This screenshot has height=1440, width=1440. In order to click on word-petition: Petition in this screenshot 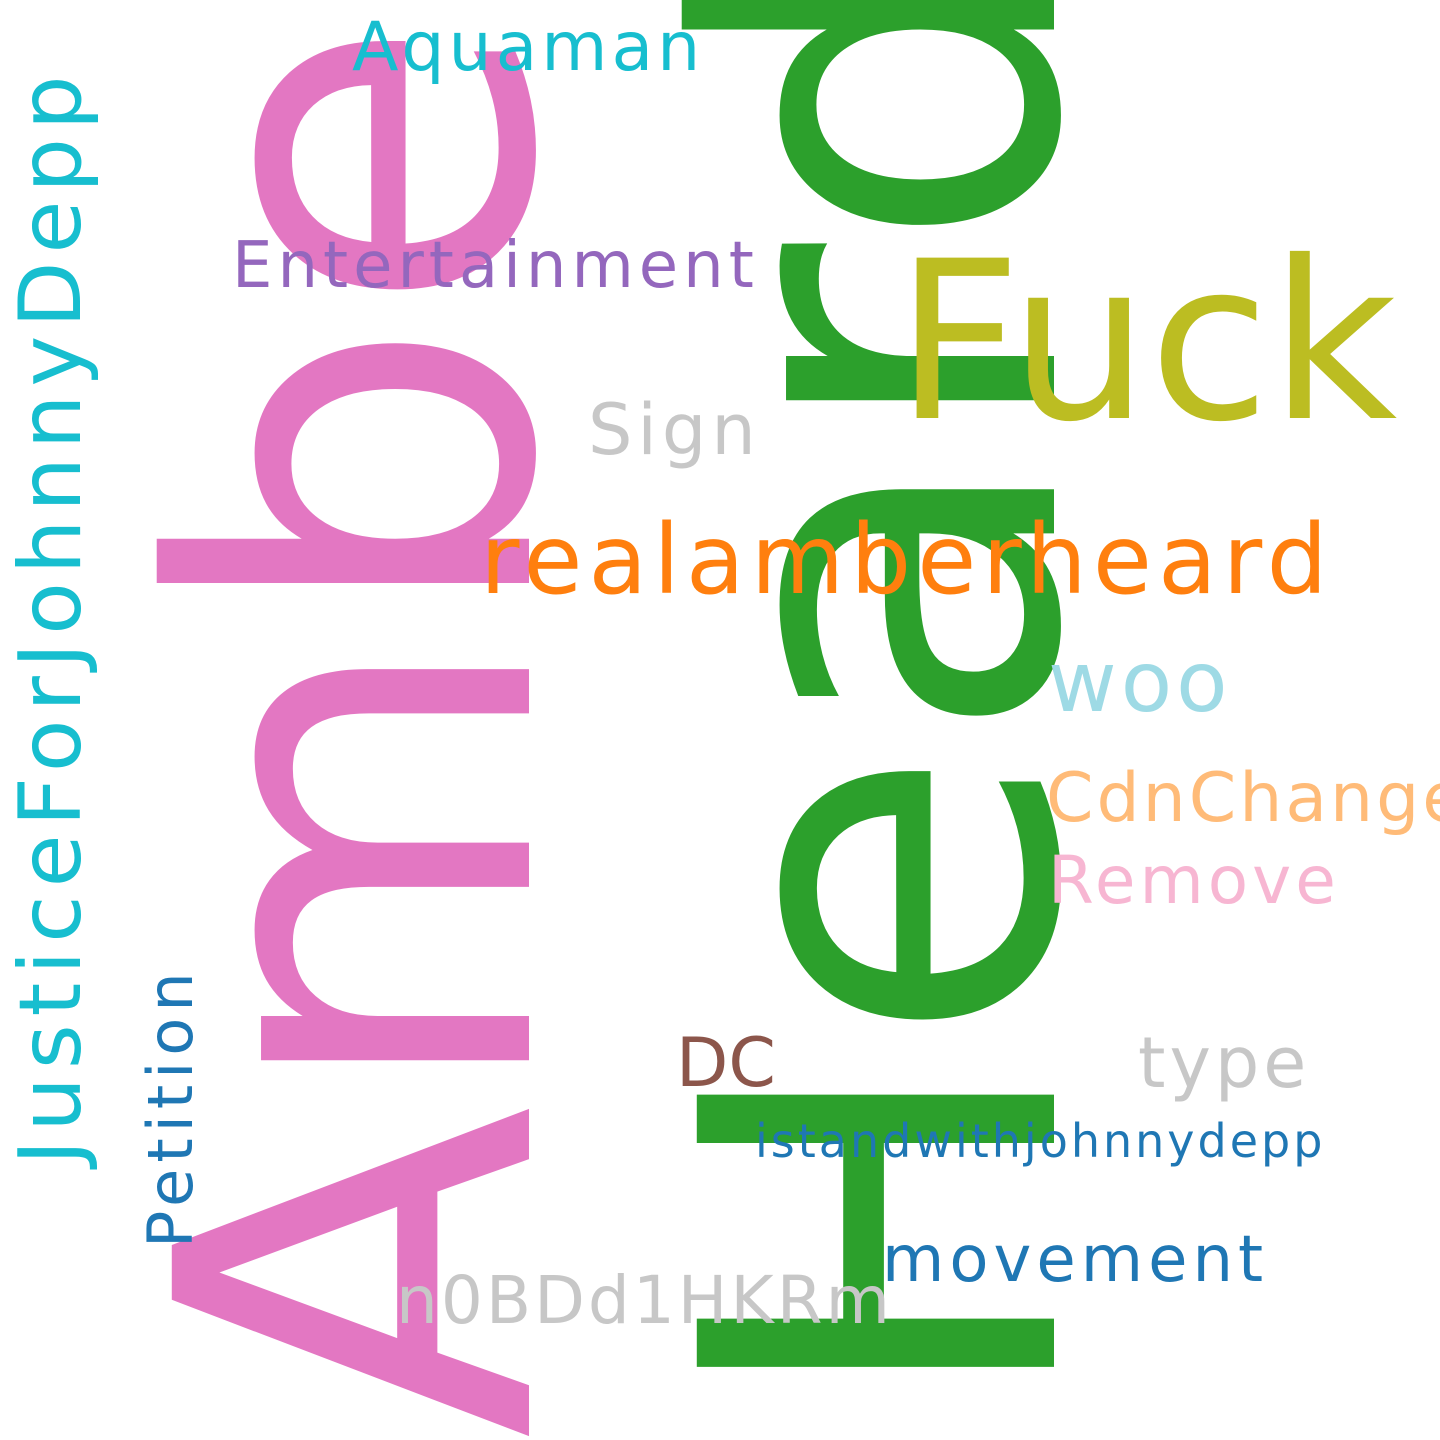, I will do `click(170, 1107)`.